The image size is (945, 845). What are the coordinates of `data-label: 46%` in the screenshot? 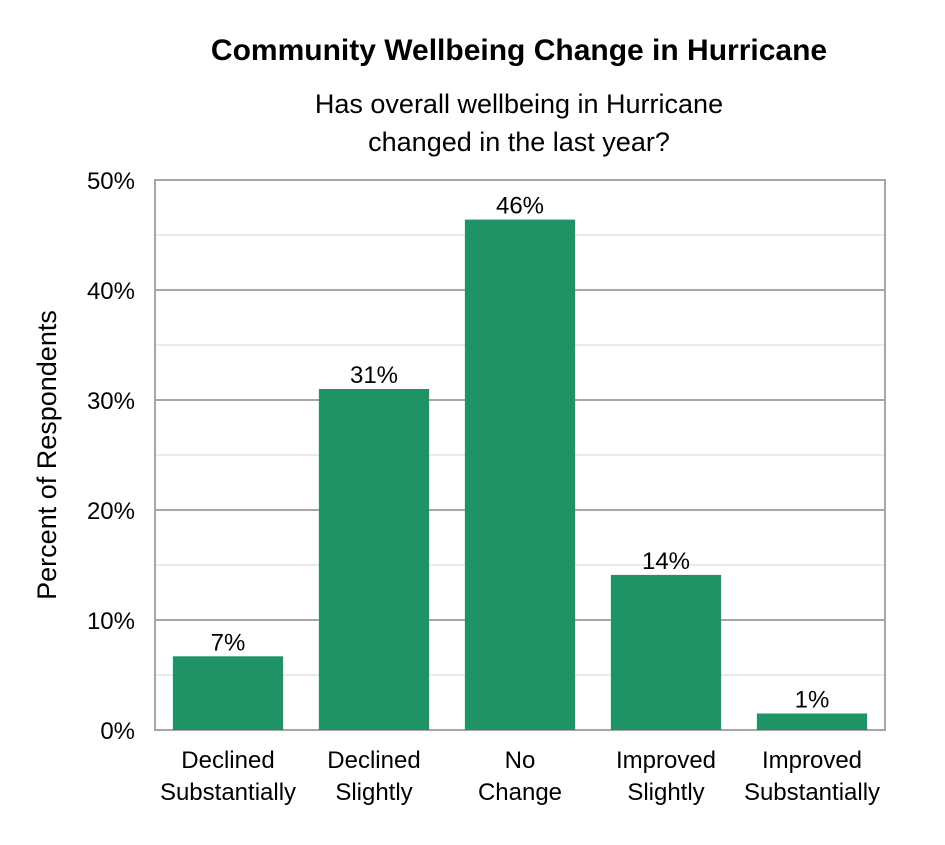 It's located at (520, 206).